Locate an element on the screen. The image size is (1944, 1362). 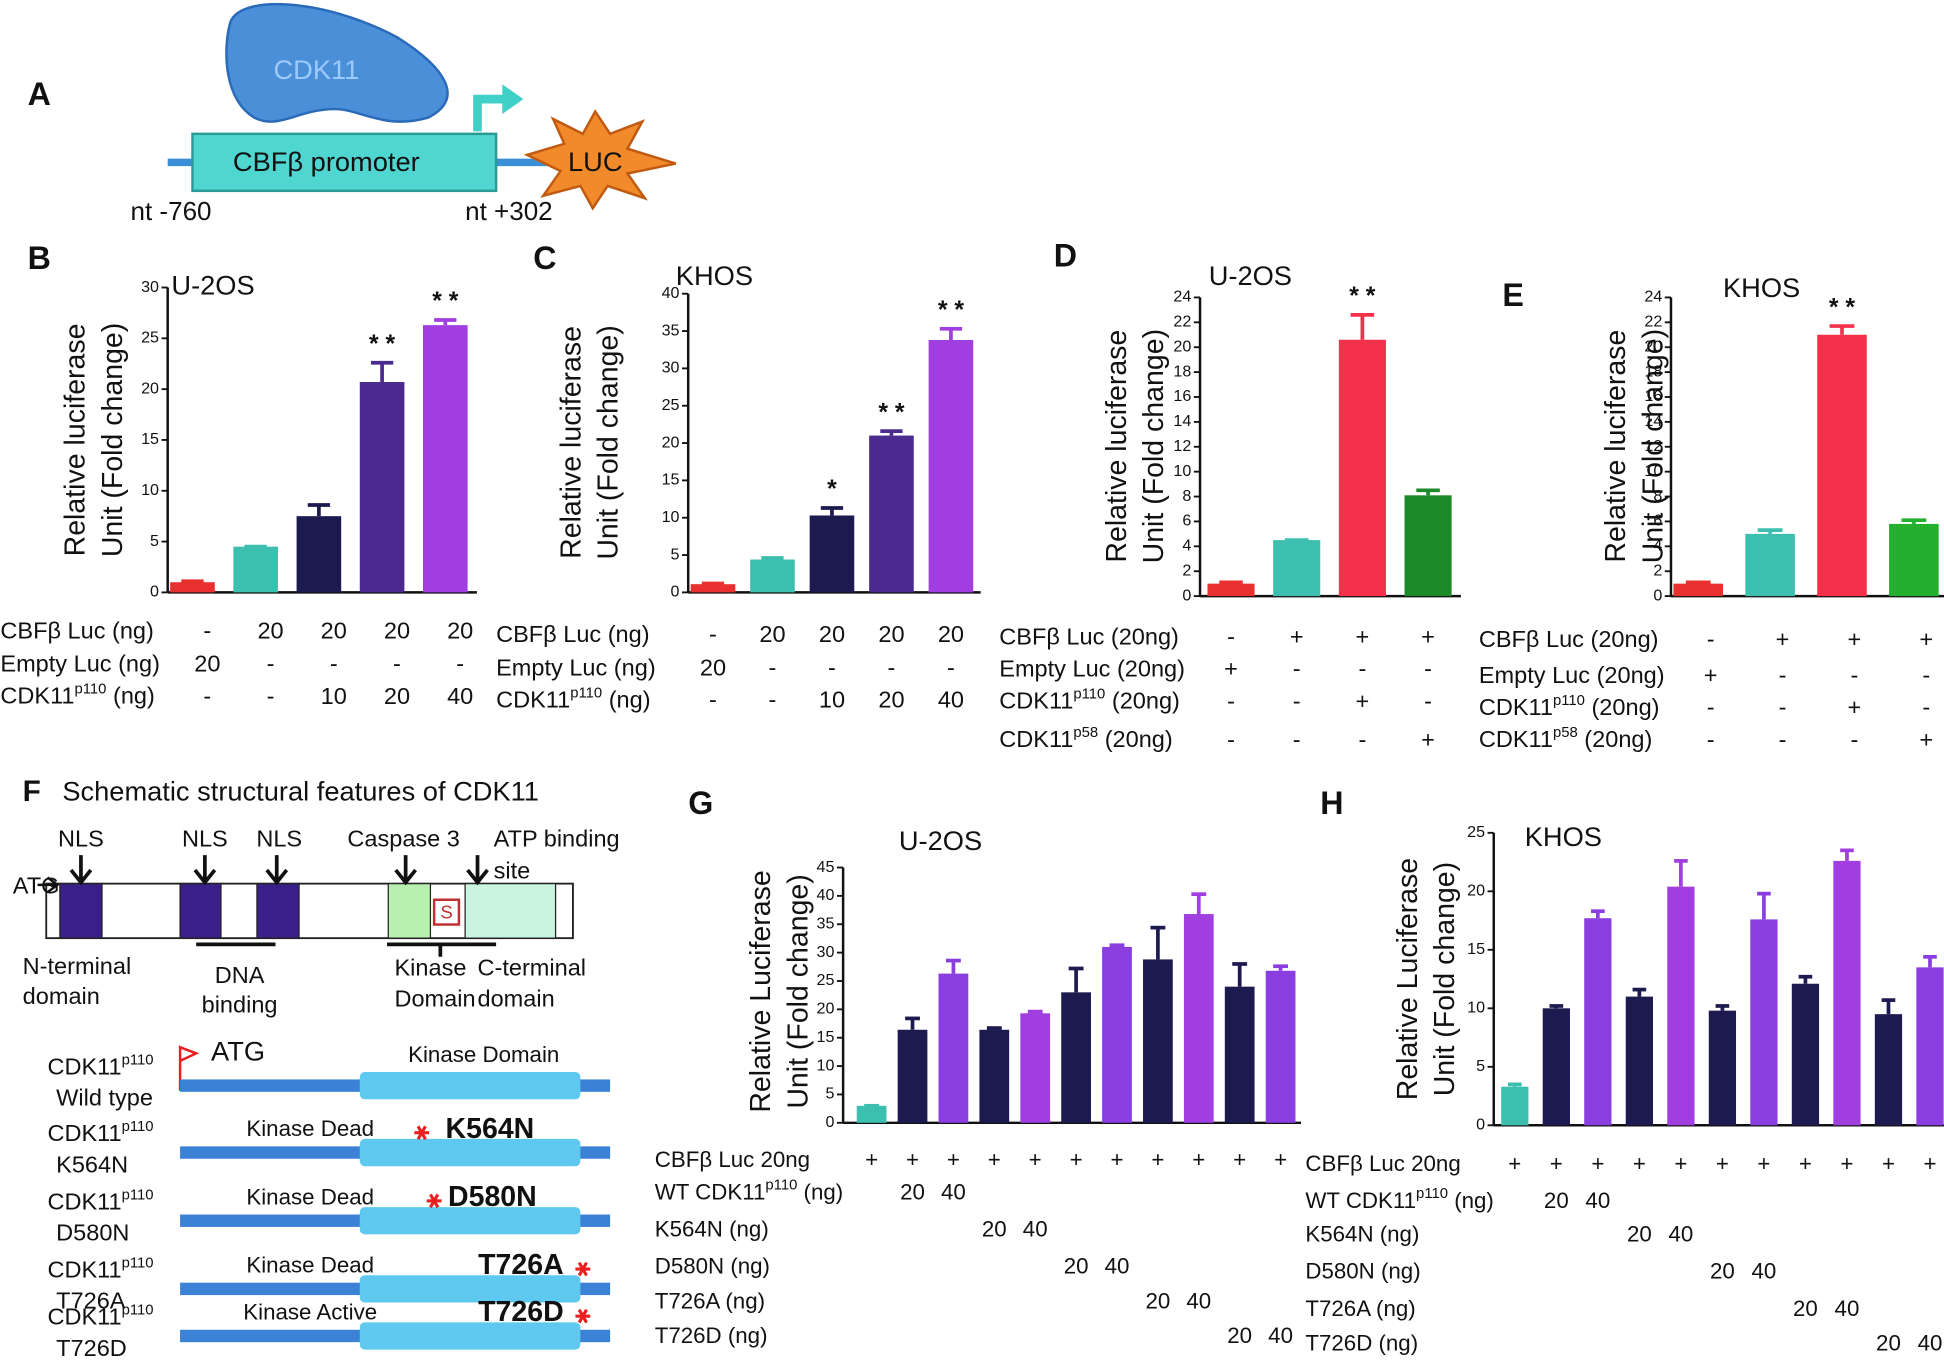
promoter-box is located at coordinates (344, 162).